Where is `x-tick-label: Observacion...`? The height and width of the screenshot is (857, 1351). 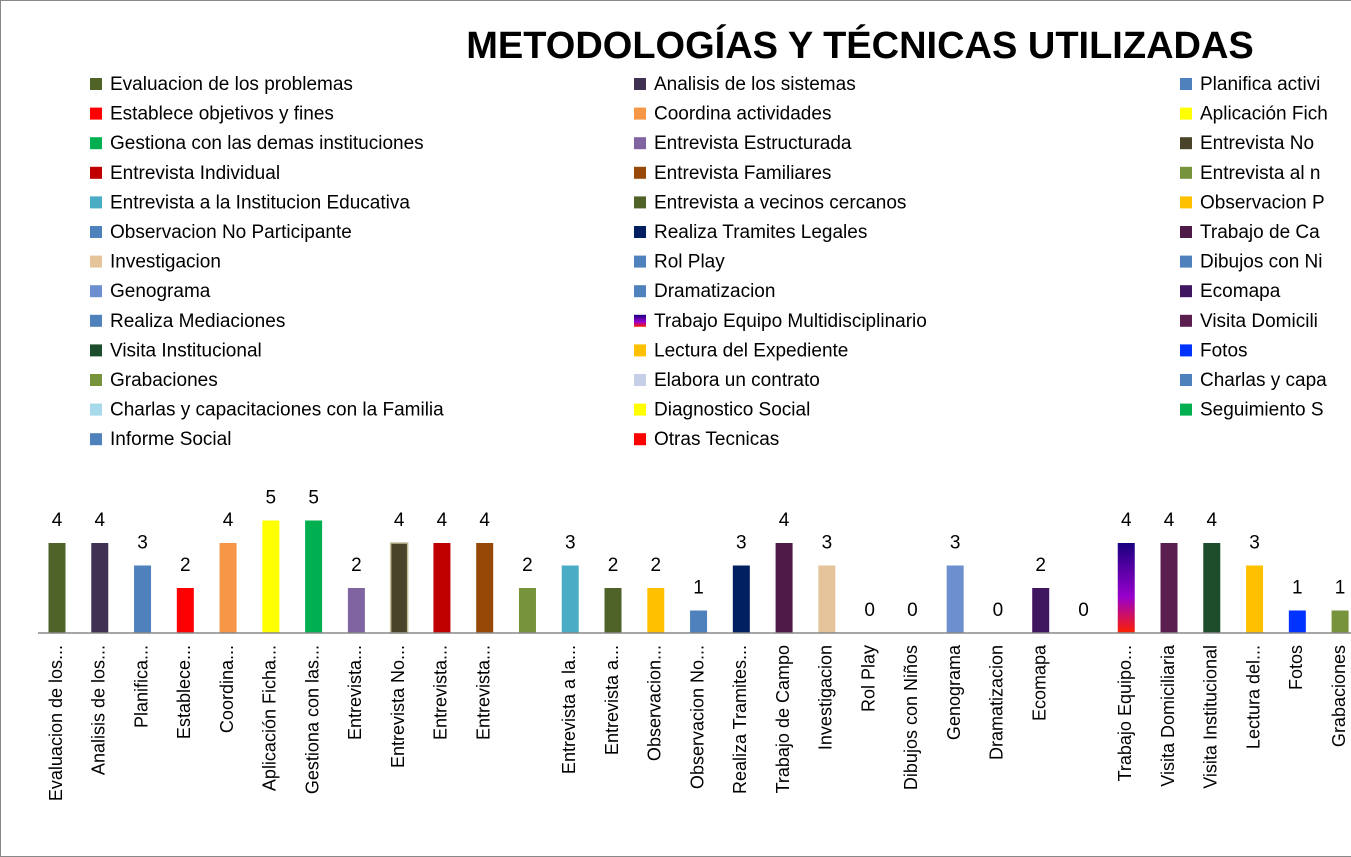
x-tick-label: Observacion... is located at coordinates (655, 703).